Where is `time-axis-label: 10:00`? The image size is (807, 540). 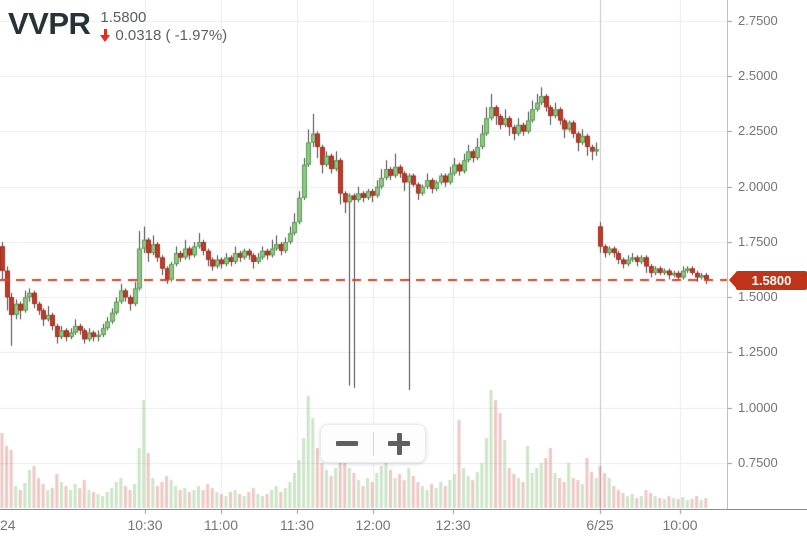 time-axis-label: 10:00 is located at coordinates (680, 525).